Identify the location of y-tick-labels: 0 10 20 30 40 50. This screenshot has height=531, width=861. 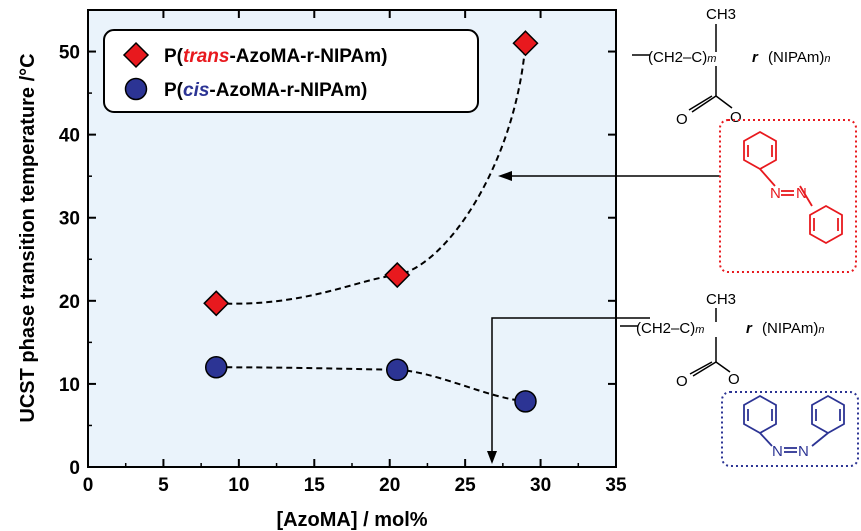
(69, 261).